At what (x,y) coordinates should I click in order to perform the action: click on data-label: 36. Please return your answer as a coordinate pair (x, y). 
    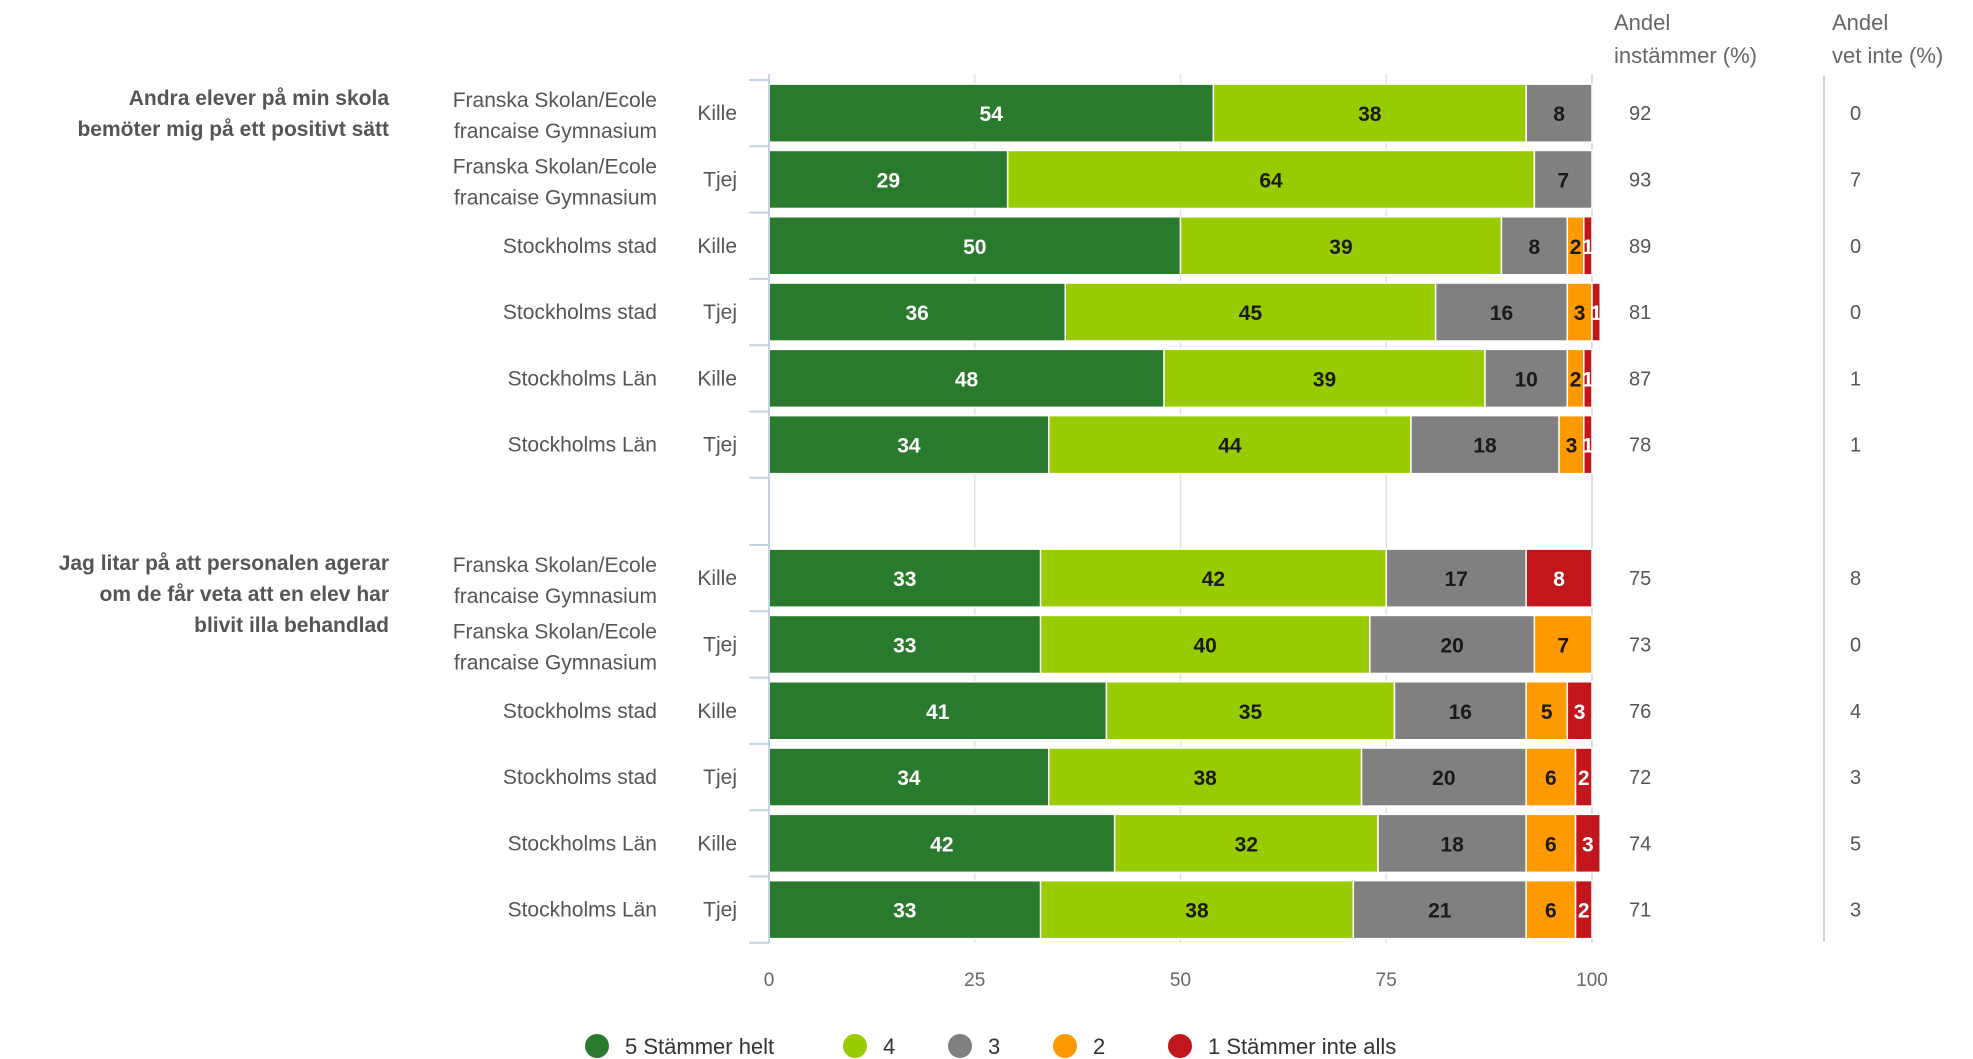
    Looking at the image, I should click on (916, 313).